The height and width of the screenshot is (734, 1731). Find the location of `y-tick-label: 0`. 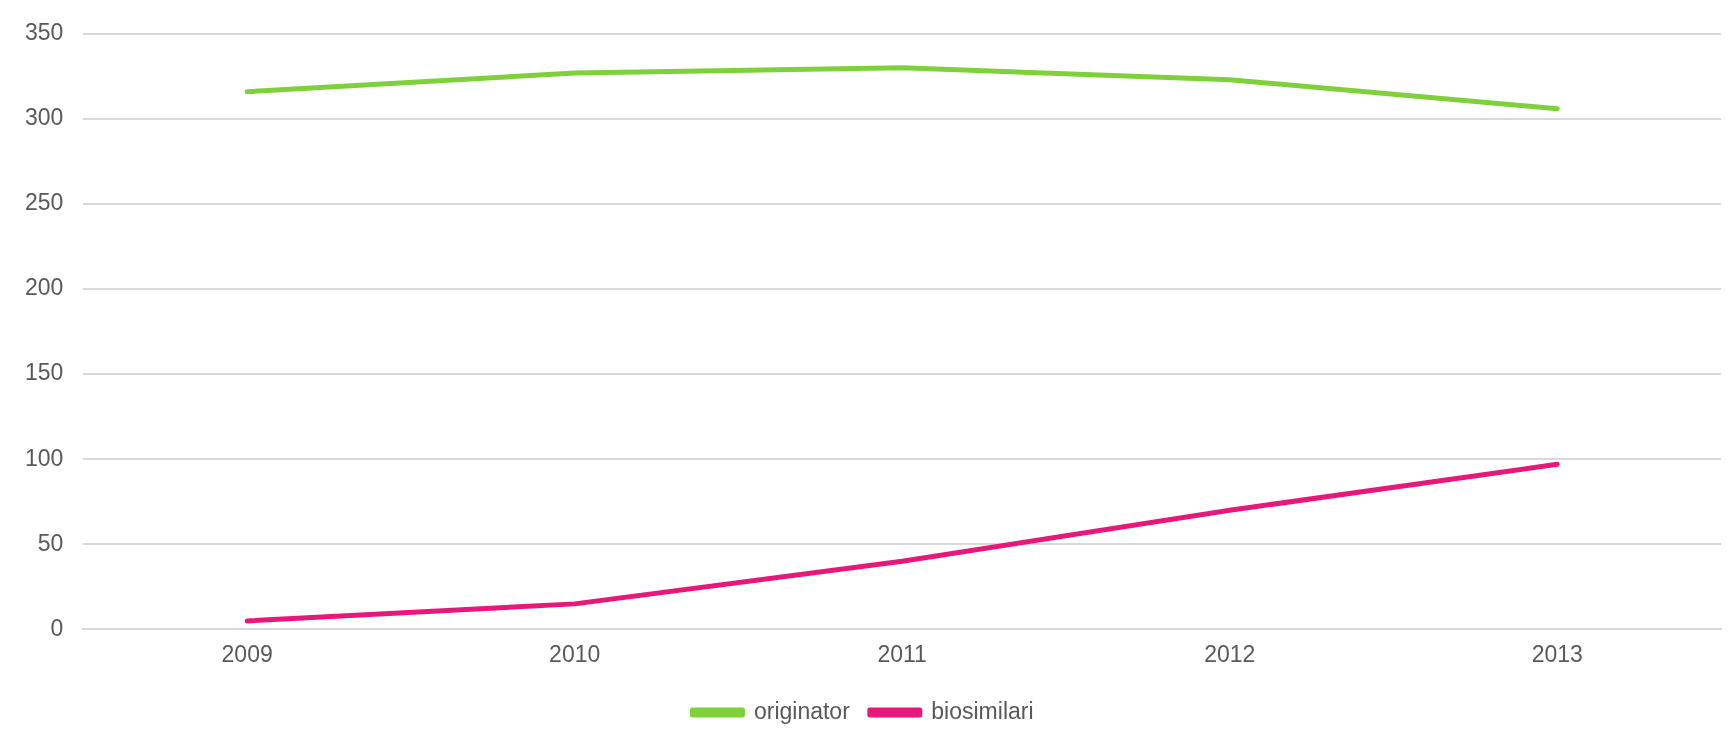

y-tick-label: 0 is located at coordinates (57, 627).